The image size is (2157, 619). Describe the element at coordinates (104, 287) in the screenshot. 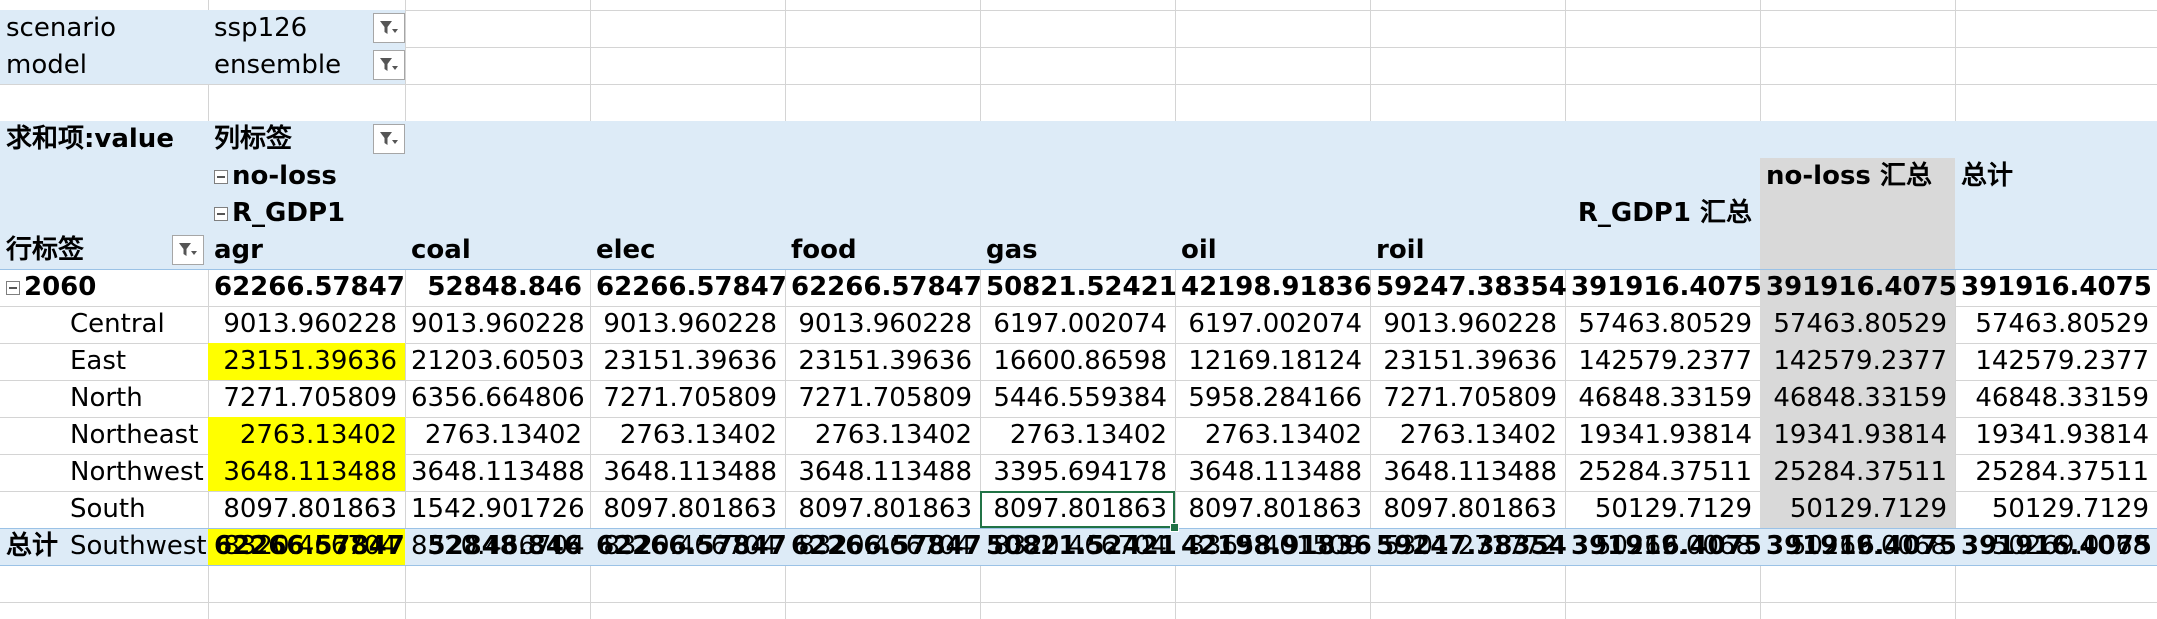

I see `group-row-2060: 2060` at that location.